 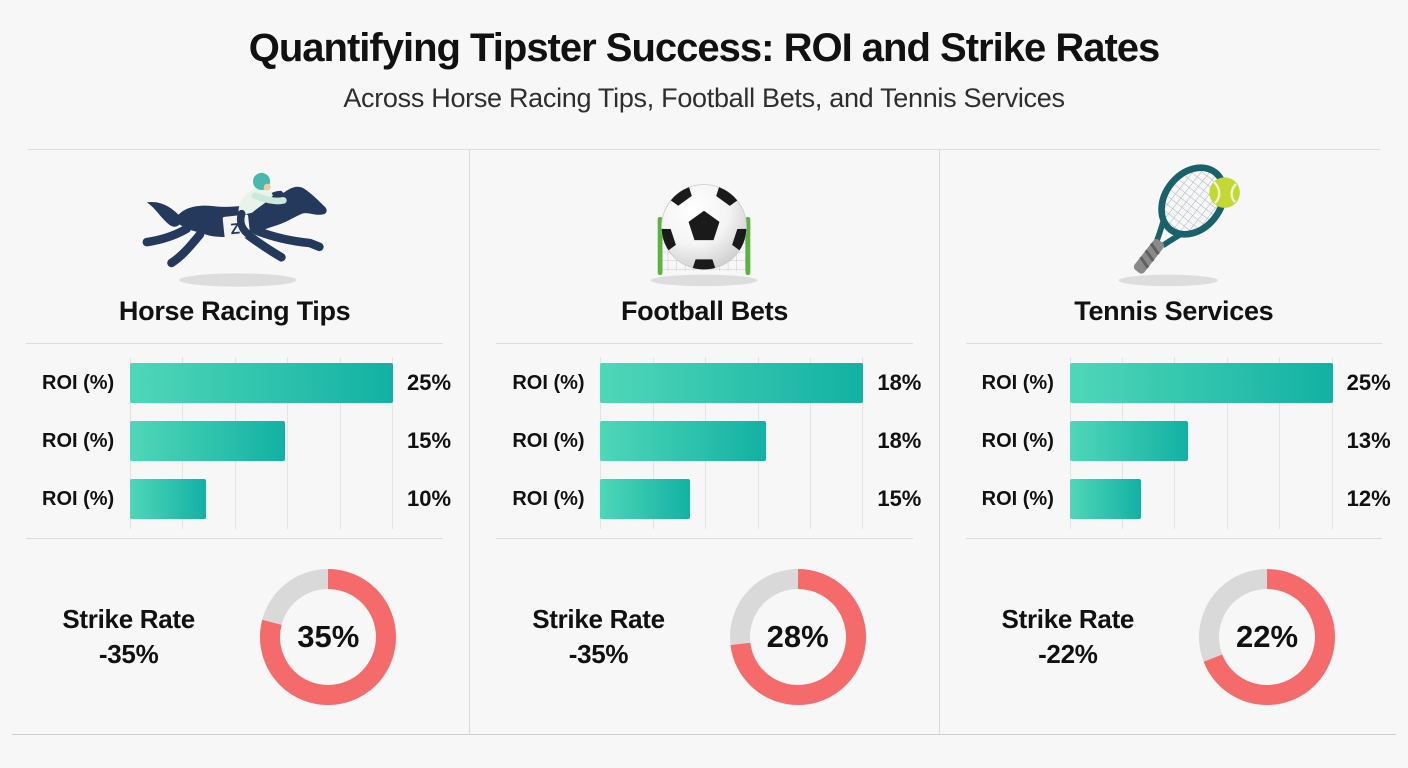 What do you see at coordinates (234, 499) in the screenshot?
I see `bar-row: ROI (%) 10%` at bounding box center [234, 499].